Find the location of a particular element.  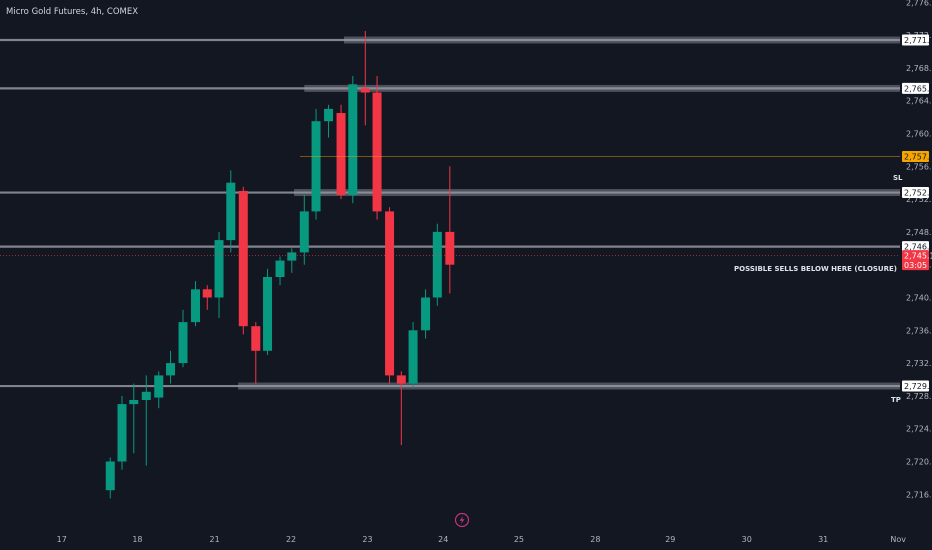

level-price-label: 2,752.8 is located at coordinates (918, 193).